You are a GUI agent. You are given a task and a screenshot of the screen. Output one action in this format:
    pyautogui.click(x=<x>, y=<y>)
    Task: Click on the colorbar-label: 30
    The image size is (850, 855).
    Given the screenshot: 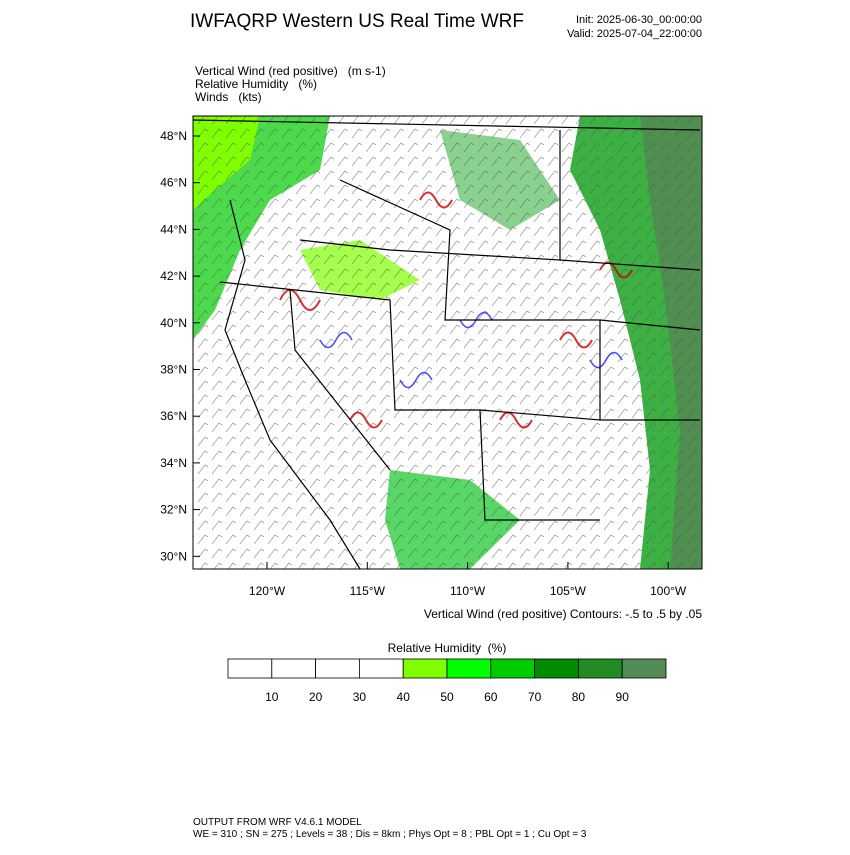 What is the action you would take?
    pyautogui.click(x=360, y=697)
    